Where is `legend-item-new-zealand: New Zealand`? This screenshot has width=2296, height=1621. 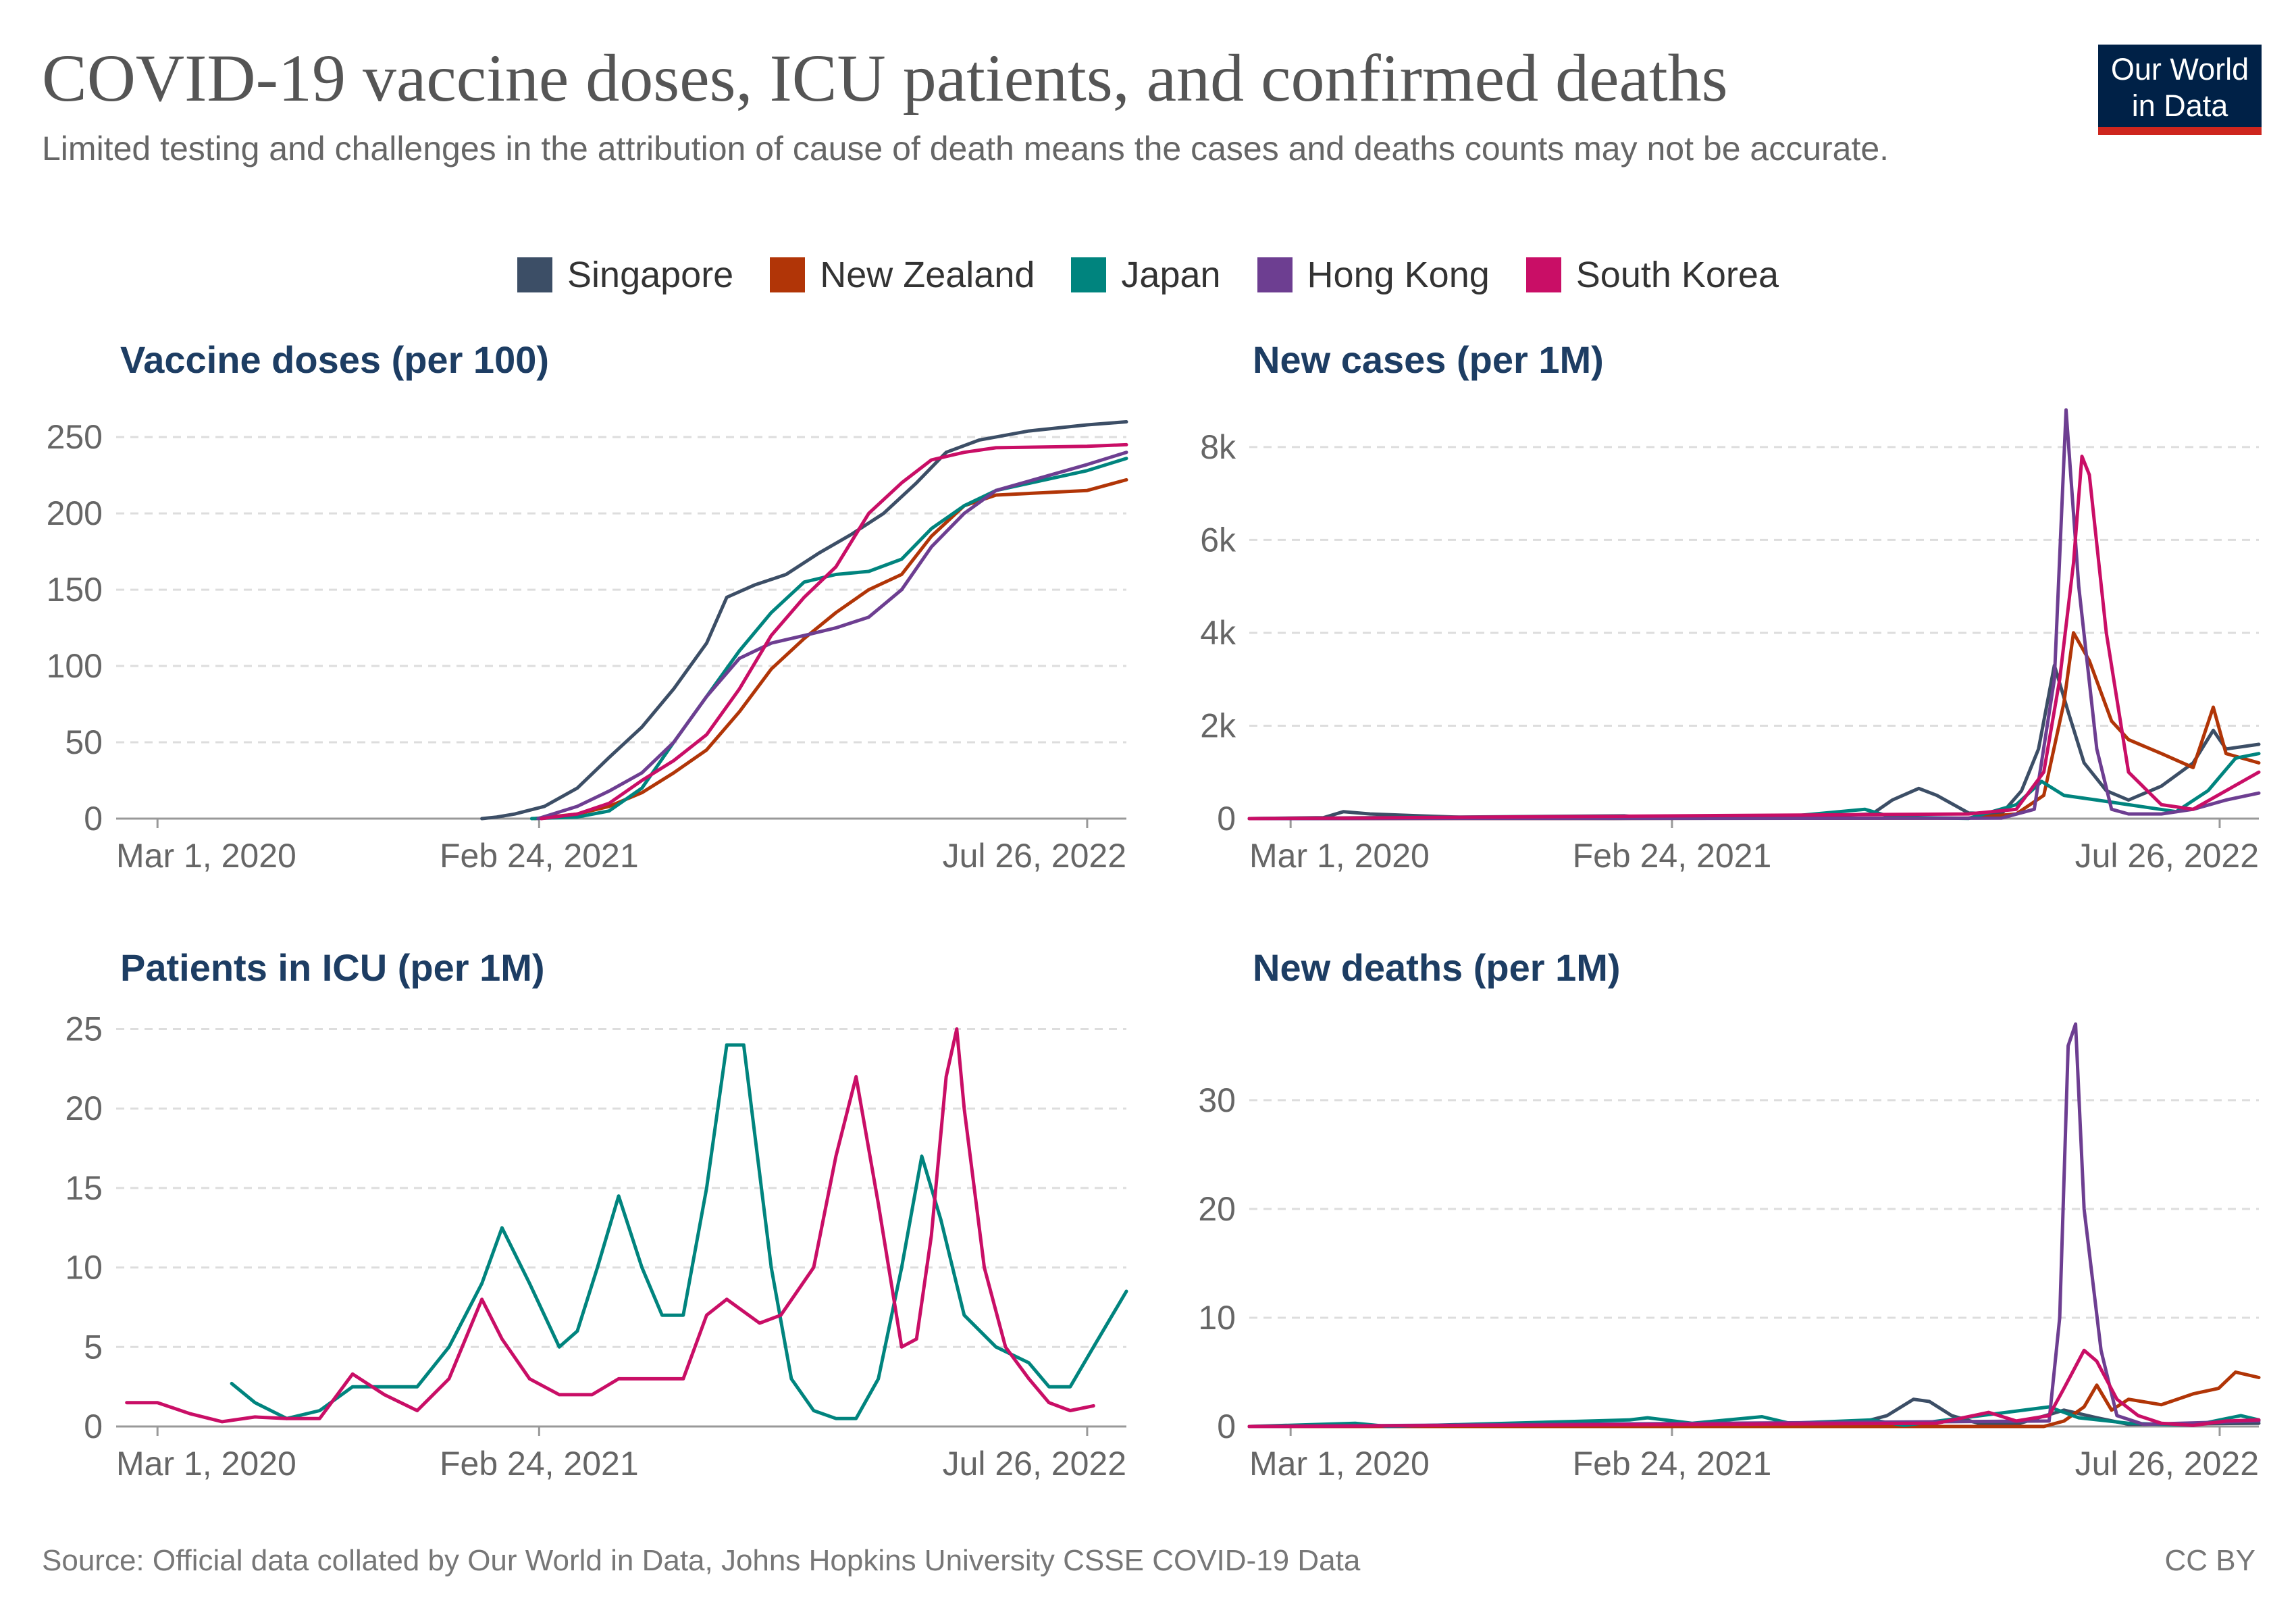
legend-item-new-zealand: New Zealand is located at coordinates (902, 275).